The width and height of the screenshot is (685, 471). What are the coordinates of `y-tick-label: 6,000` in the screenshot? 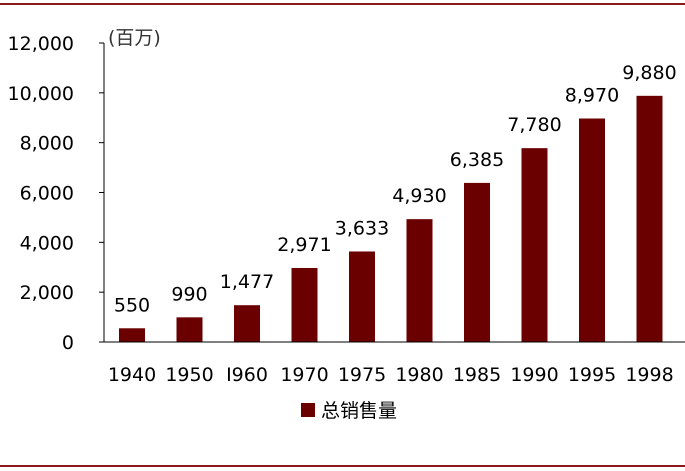 It's located at (47, 194).